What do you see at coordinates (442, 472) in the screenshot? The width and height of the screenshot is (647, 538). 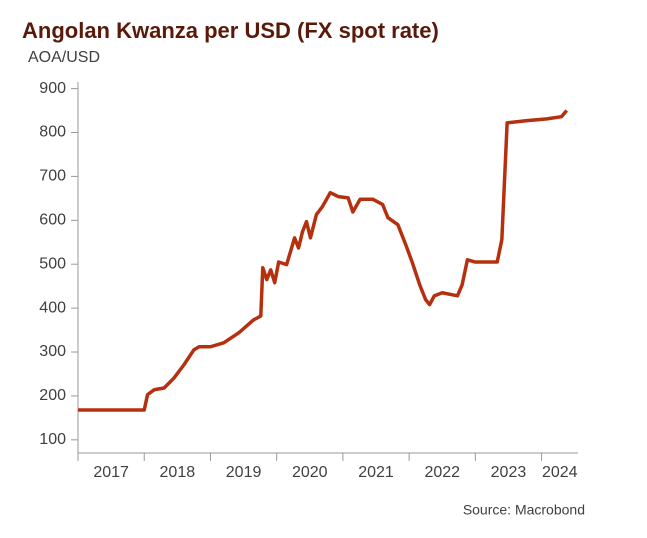 I see `x-tick-label: 2022` at bounding box center [442, 472].